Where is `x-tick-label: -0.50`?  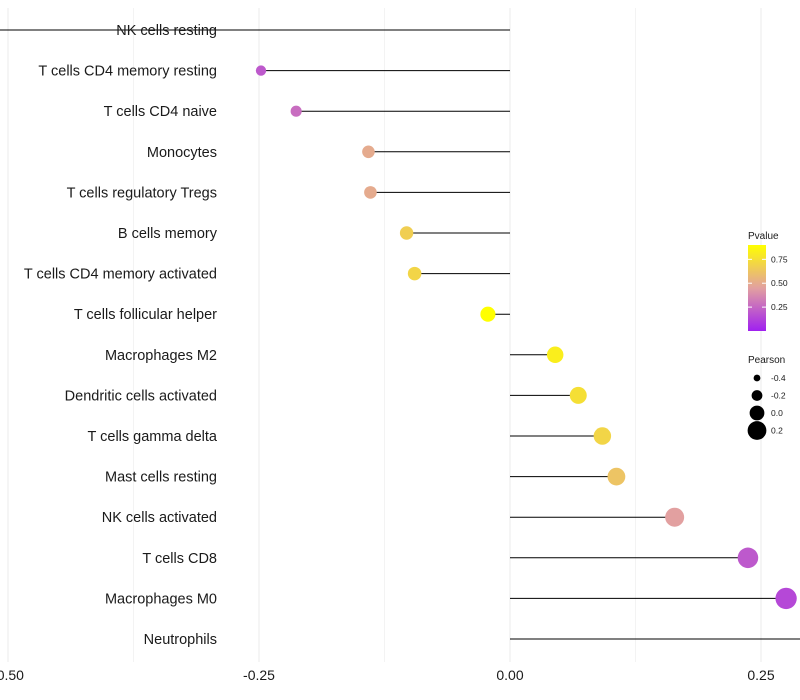
x-tick-label: -0.50 is located at coordinates (12, 675).